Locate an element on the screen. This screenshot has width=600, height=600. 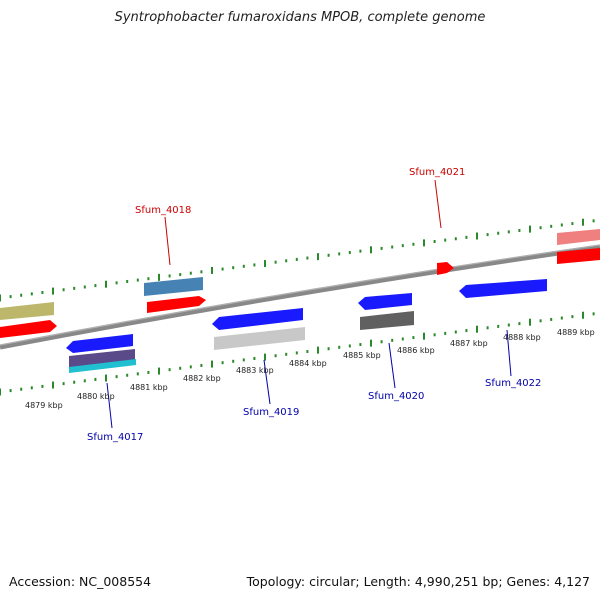
gene-label-sfum-4020: Sfum_4020 is located at coordinates (396, 396).